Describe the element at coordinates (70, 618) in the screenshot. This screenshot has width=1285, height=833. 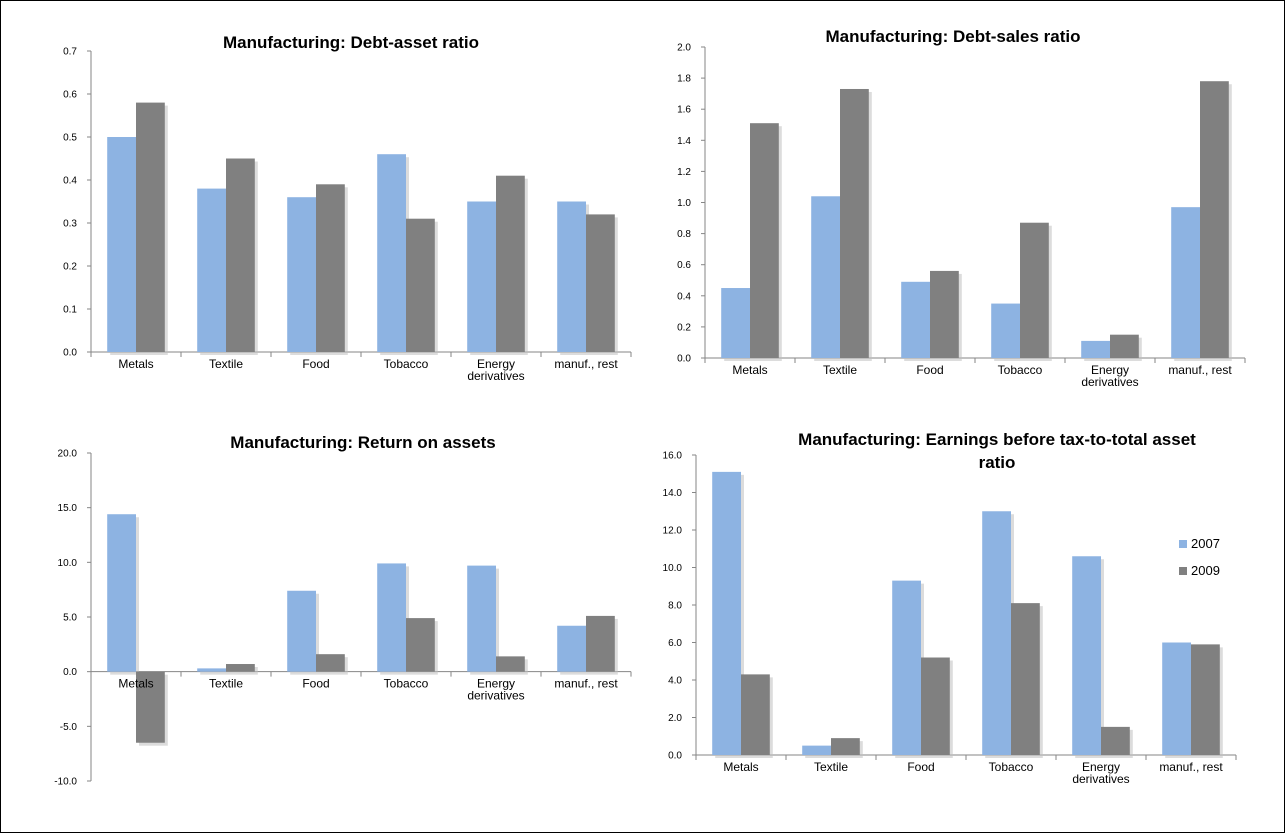
I see `y-tick-label: 5.0` at that location.